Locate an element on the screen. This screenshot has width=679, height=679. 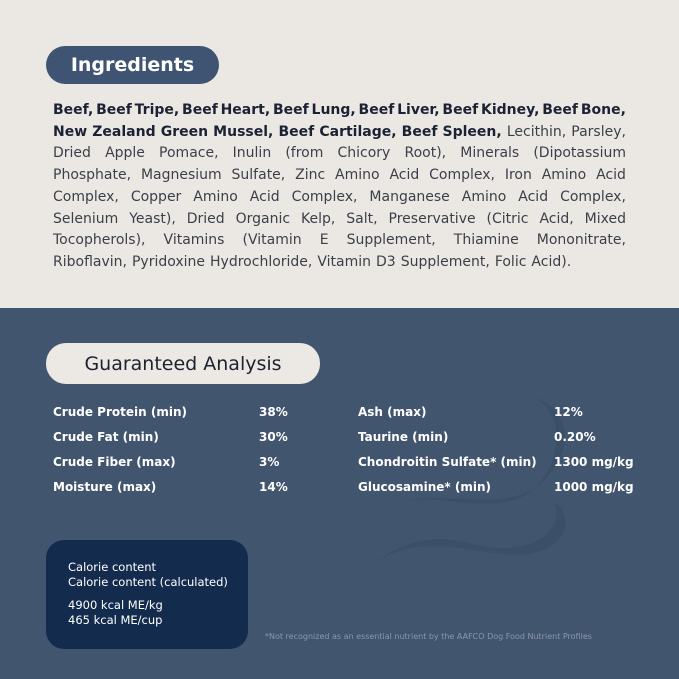
ingredient-word: Mononitrate, is located at coordinates (581, 240).